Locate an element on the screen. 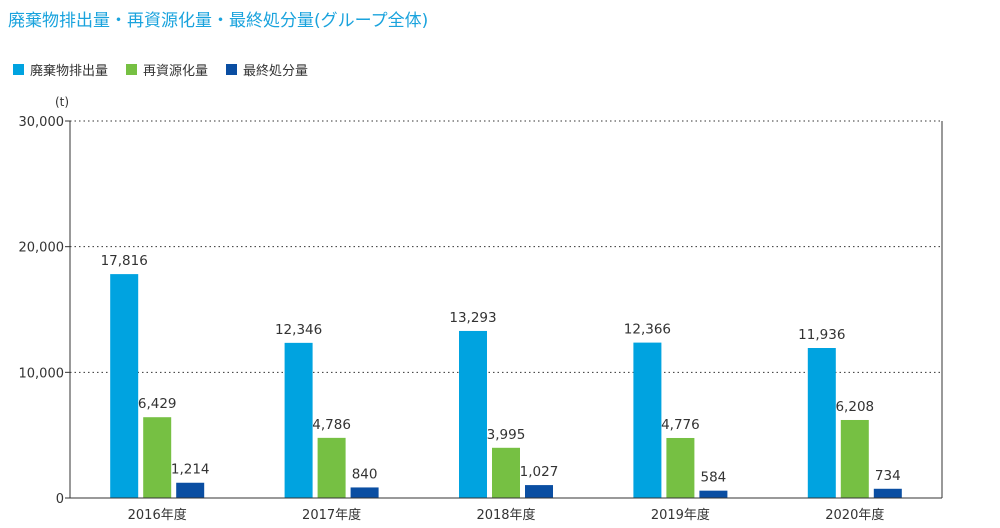  legend-item-series-2: 最終処分量 is located at coordinates (267, 69).